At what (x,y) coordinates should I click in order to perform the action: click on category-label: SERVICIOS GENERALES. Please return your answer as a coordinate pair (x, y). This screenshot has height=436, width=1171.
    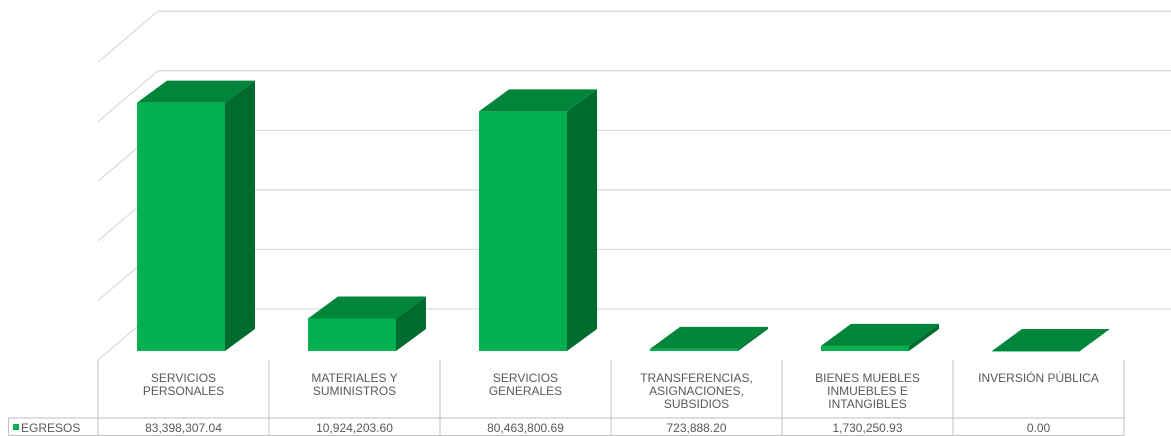
    Looking at the image, I should click on (525, 384).